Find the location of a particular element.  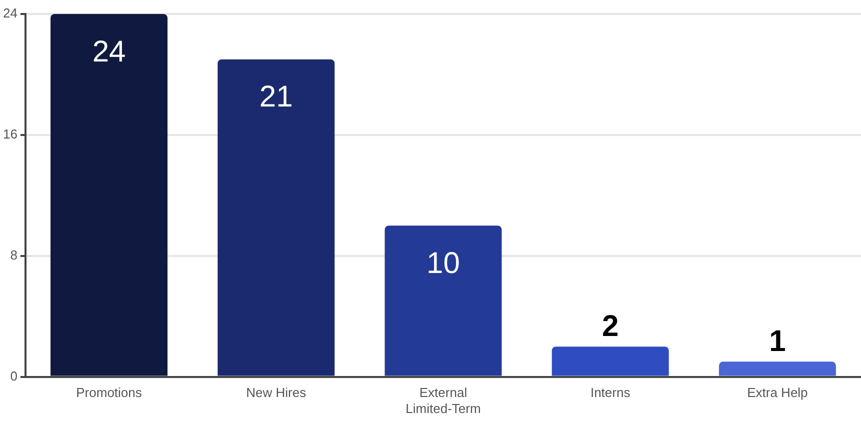

data-label: 2 is located at coordinates (610, 326).